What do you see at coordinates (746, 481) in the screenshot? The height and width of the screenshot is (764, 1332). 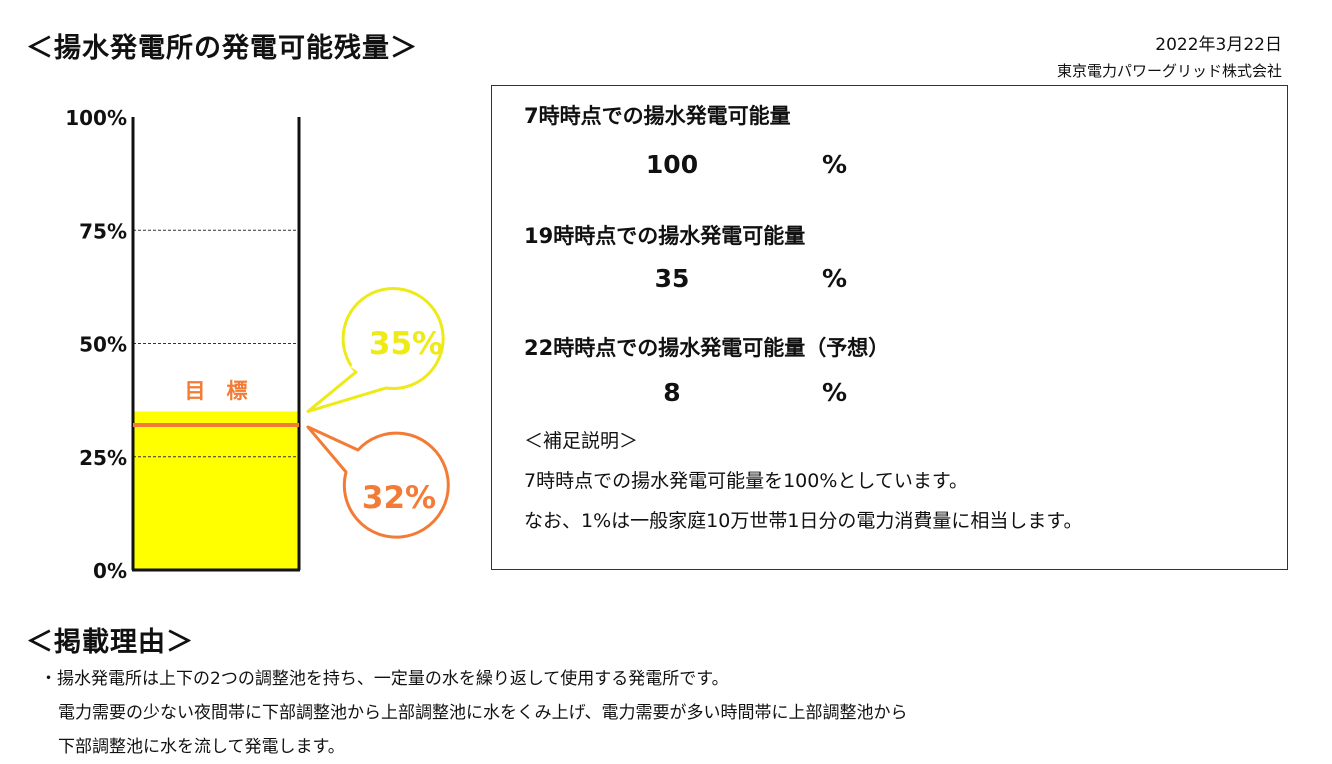 I see `note-line: 7時時点での揚水発電可能量を100%としています。` at bounding box center [746, 481].